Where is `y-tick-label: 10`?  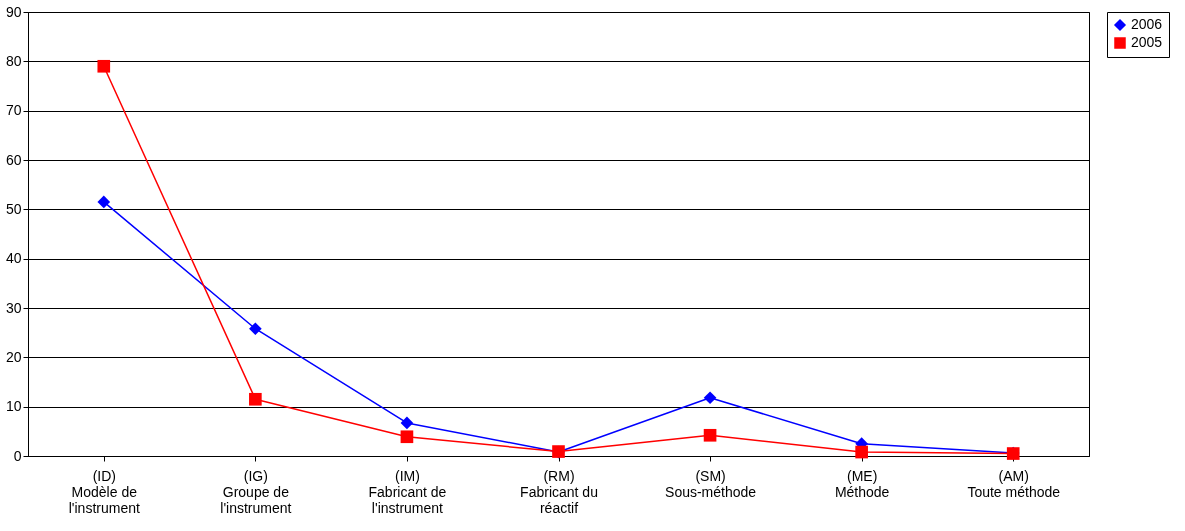
y-tick-label: 10 is located at coordinates (13, 406).